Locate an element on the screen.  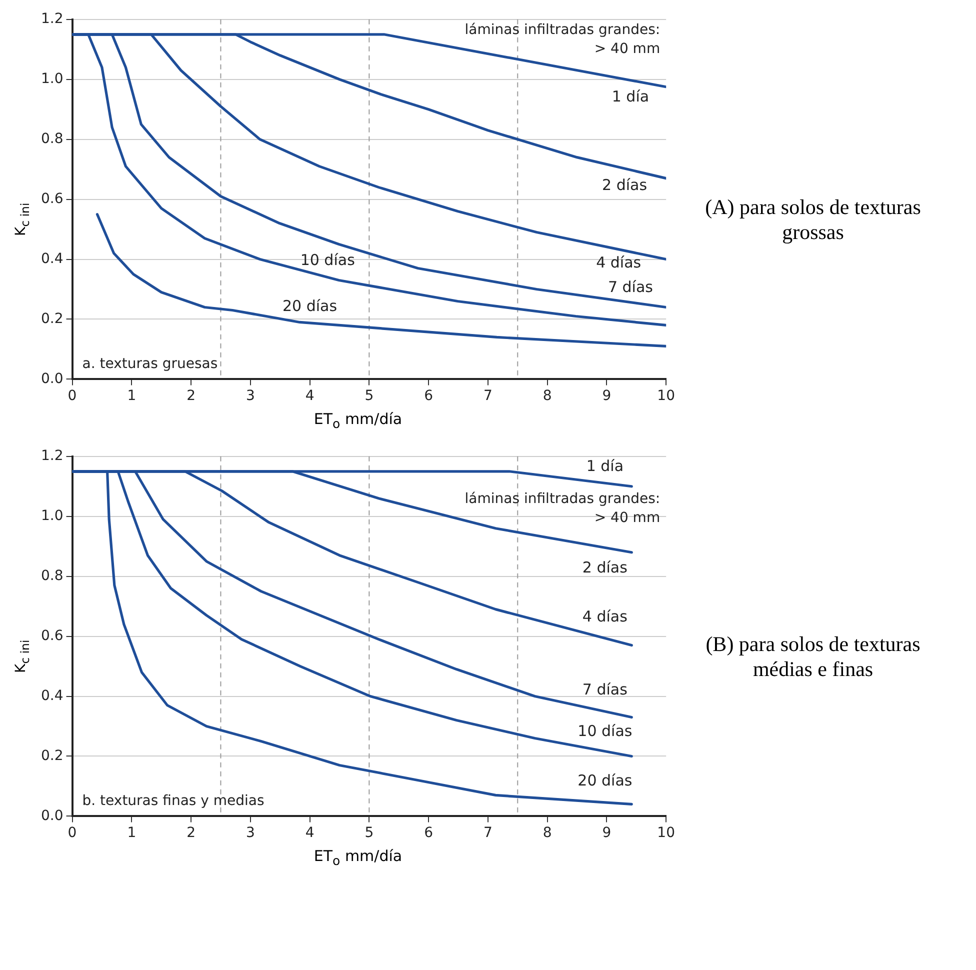
annotation: a. texturas gruesas is located at coordinates (150, 364).